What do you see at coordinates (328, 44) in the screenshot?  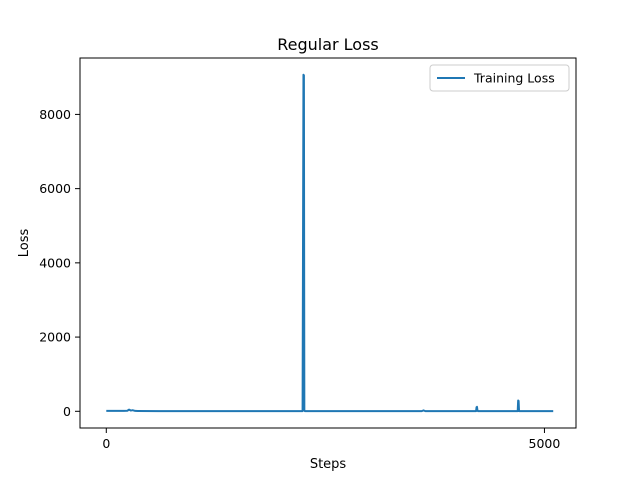 I see `chart-title: Regular Loss` at bounding box center [328, 44].